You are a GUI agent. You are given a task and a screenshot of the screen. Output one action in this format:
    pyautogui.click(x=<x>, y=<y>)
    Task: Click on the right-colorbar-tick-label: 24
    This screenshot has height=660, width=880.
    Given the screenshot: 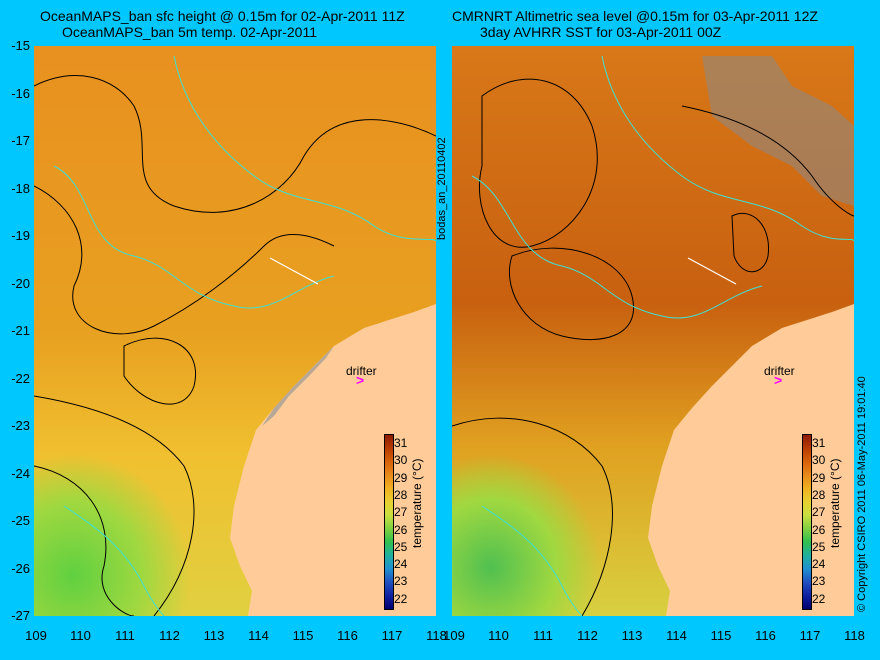 What is the action you would take?
    pyautogui.click(x=819, y=564)
    